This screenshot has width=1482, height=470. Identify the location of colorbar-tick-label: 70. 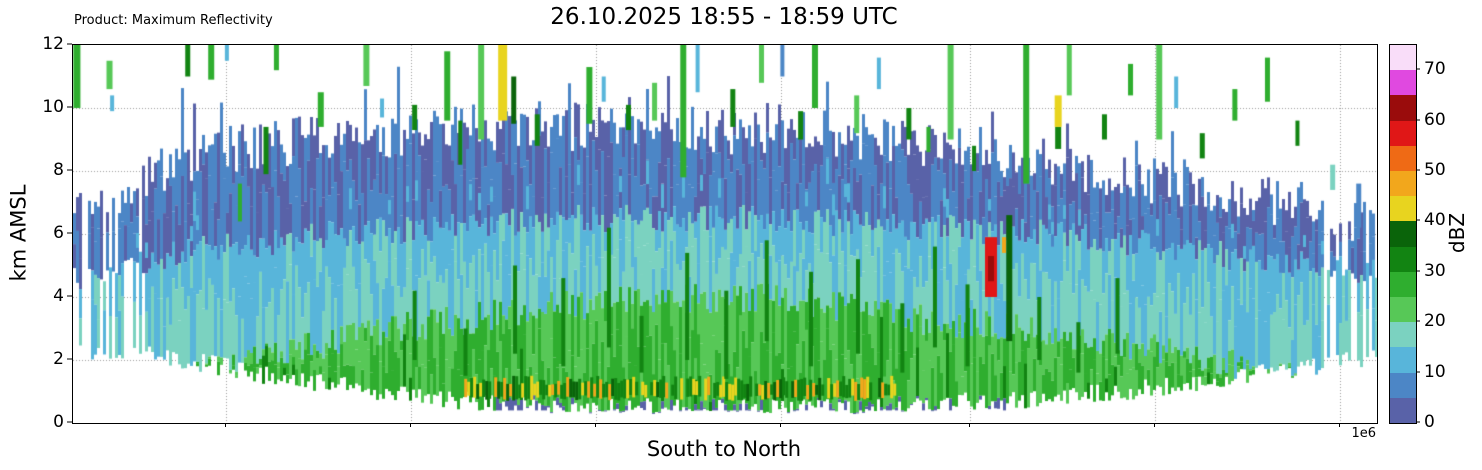
(1435, 69).